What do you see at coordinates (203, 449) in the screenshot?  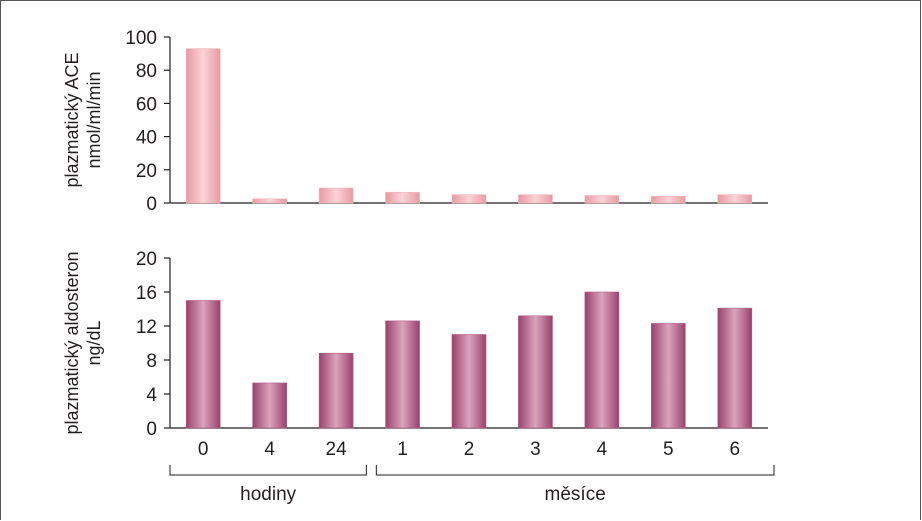 I see `x-tick-label: 0` at bounding box center [203, 449].